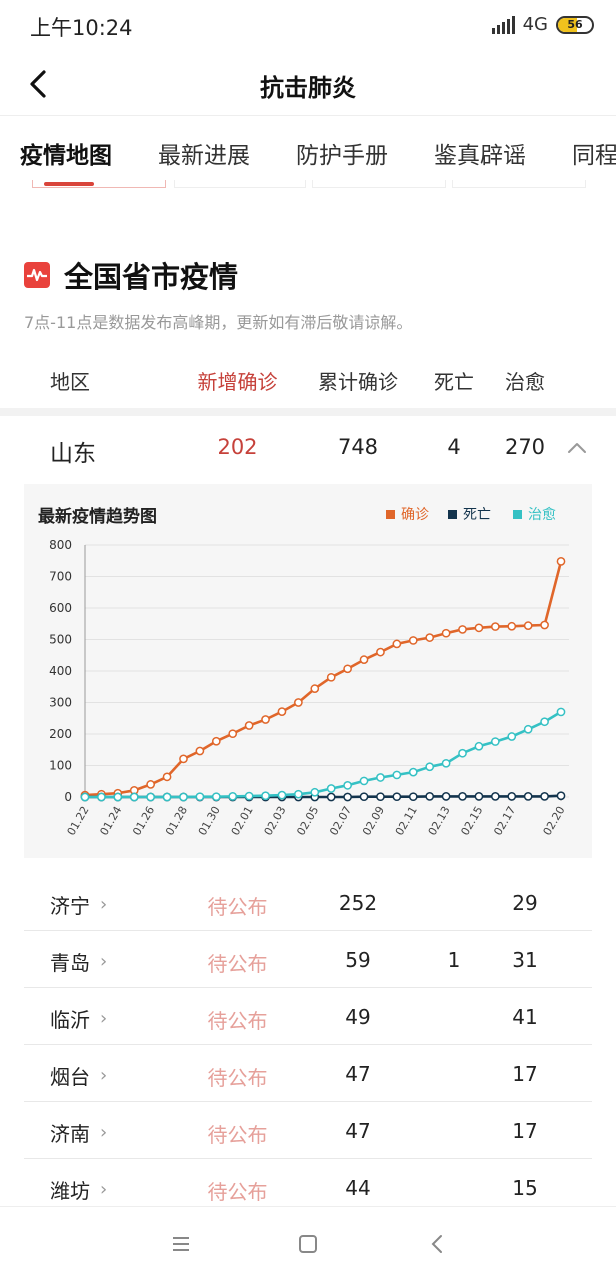 This screenshot has width=616, height=1280. Describe the element at coordinates (503, 24) in the screenshot. I see `signal-icon` at that location.